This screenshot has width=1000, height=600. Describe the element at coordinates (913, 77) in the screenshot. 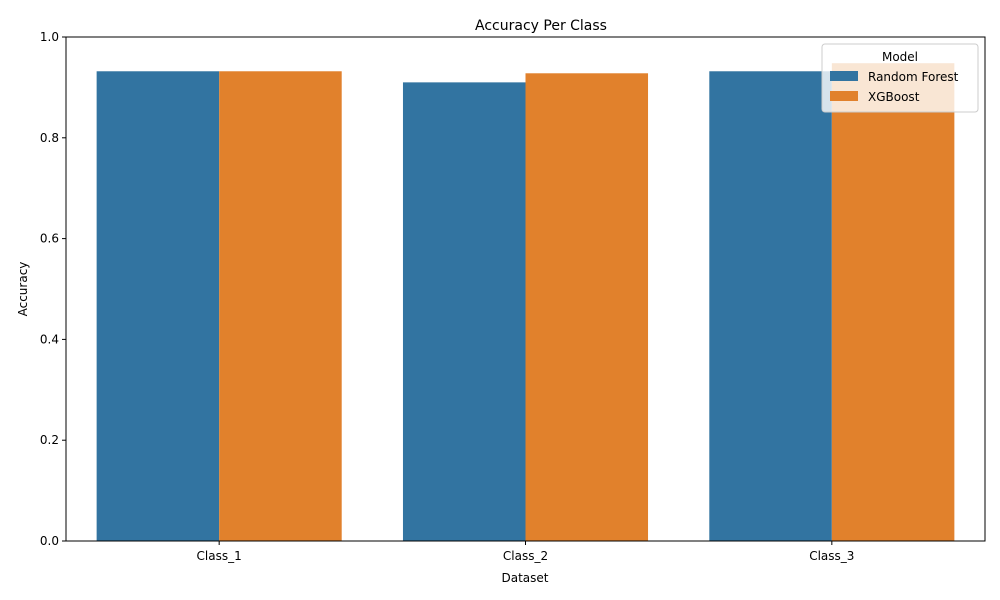

I see `legend-label: Random Forest` at that location.